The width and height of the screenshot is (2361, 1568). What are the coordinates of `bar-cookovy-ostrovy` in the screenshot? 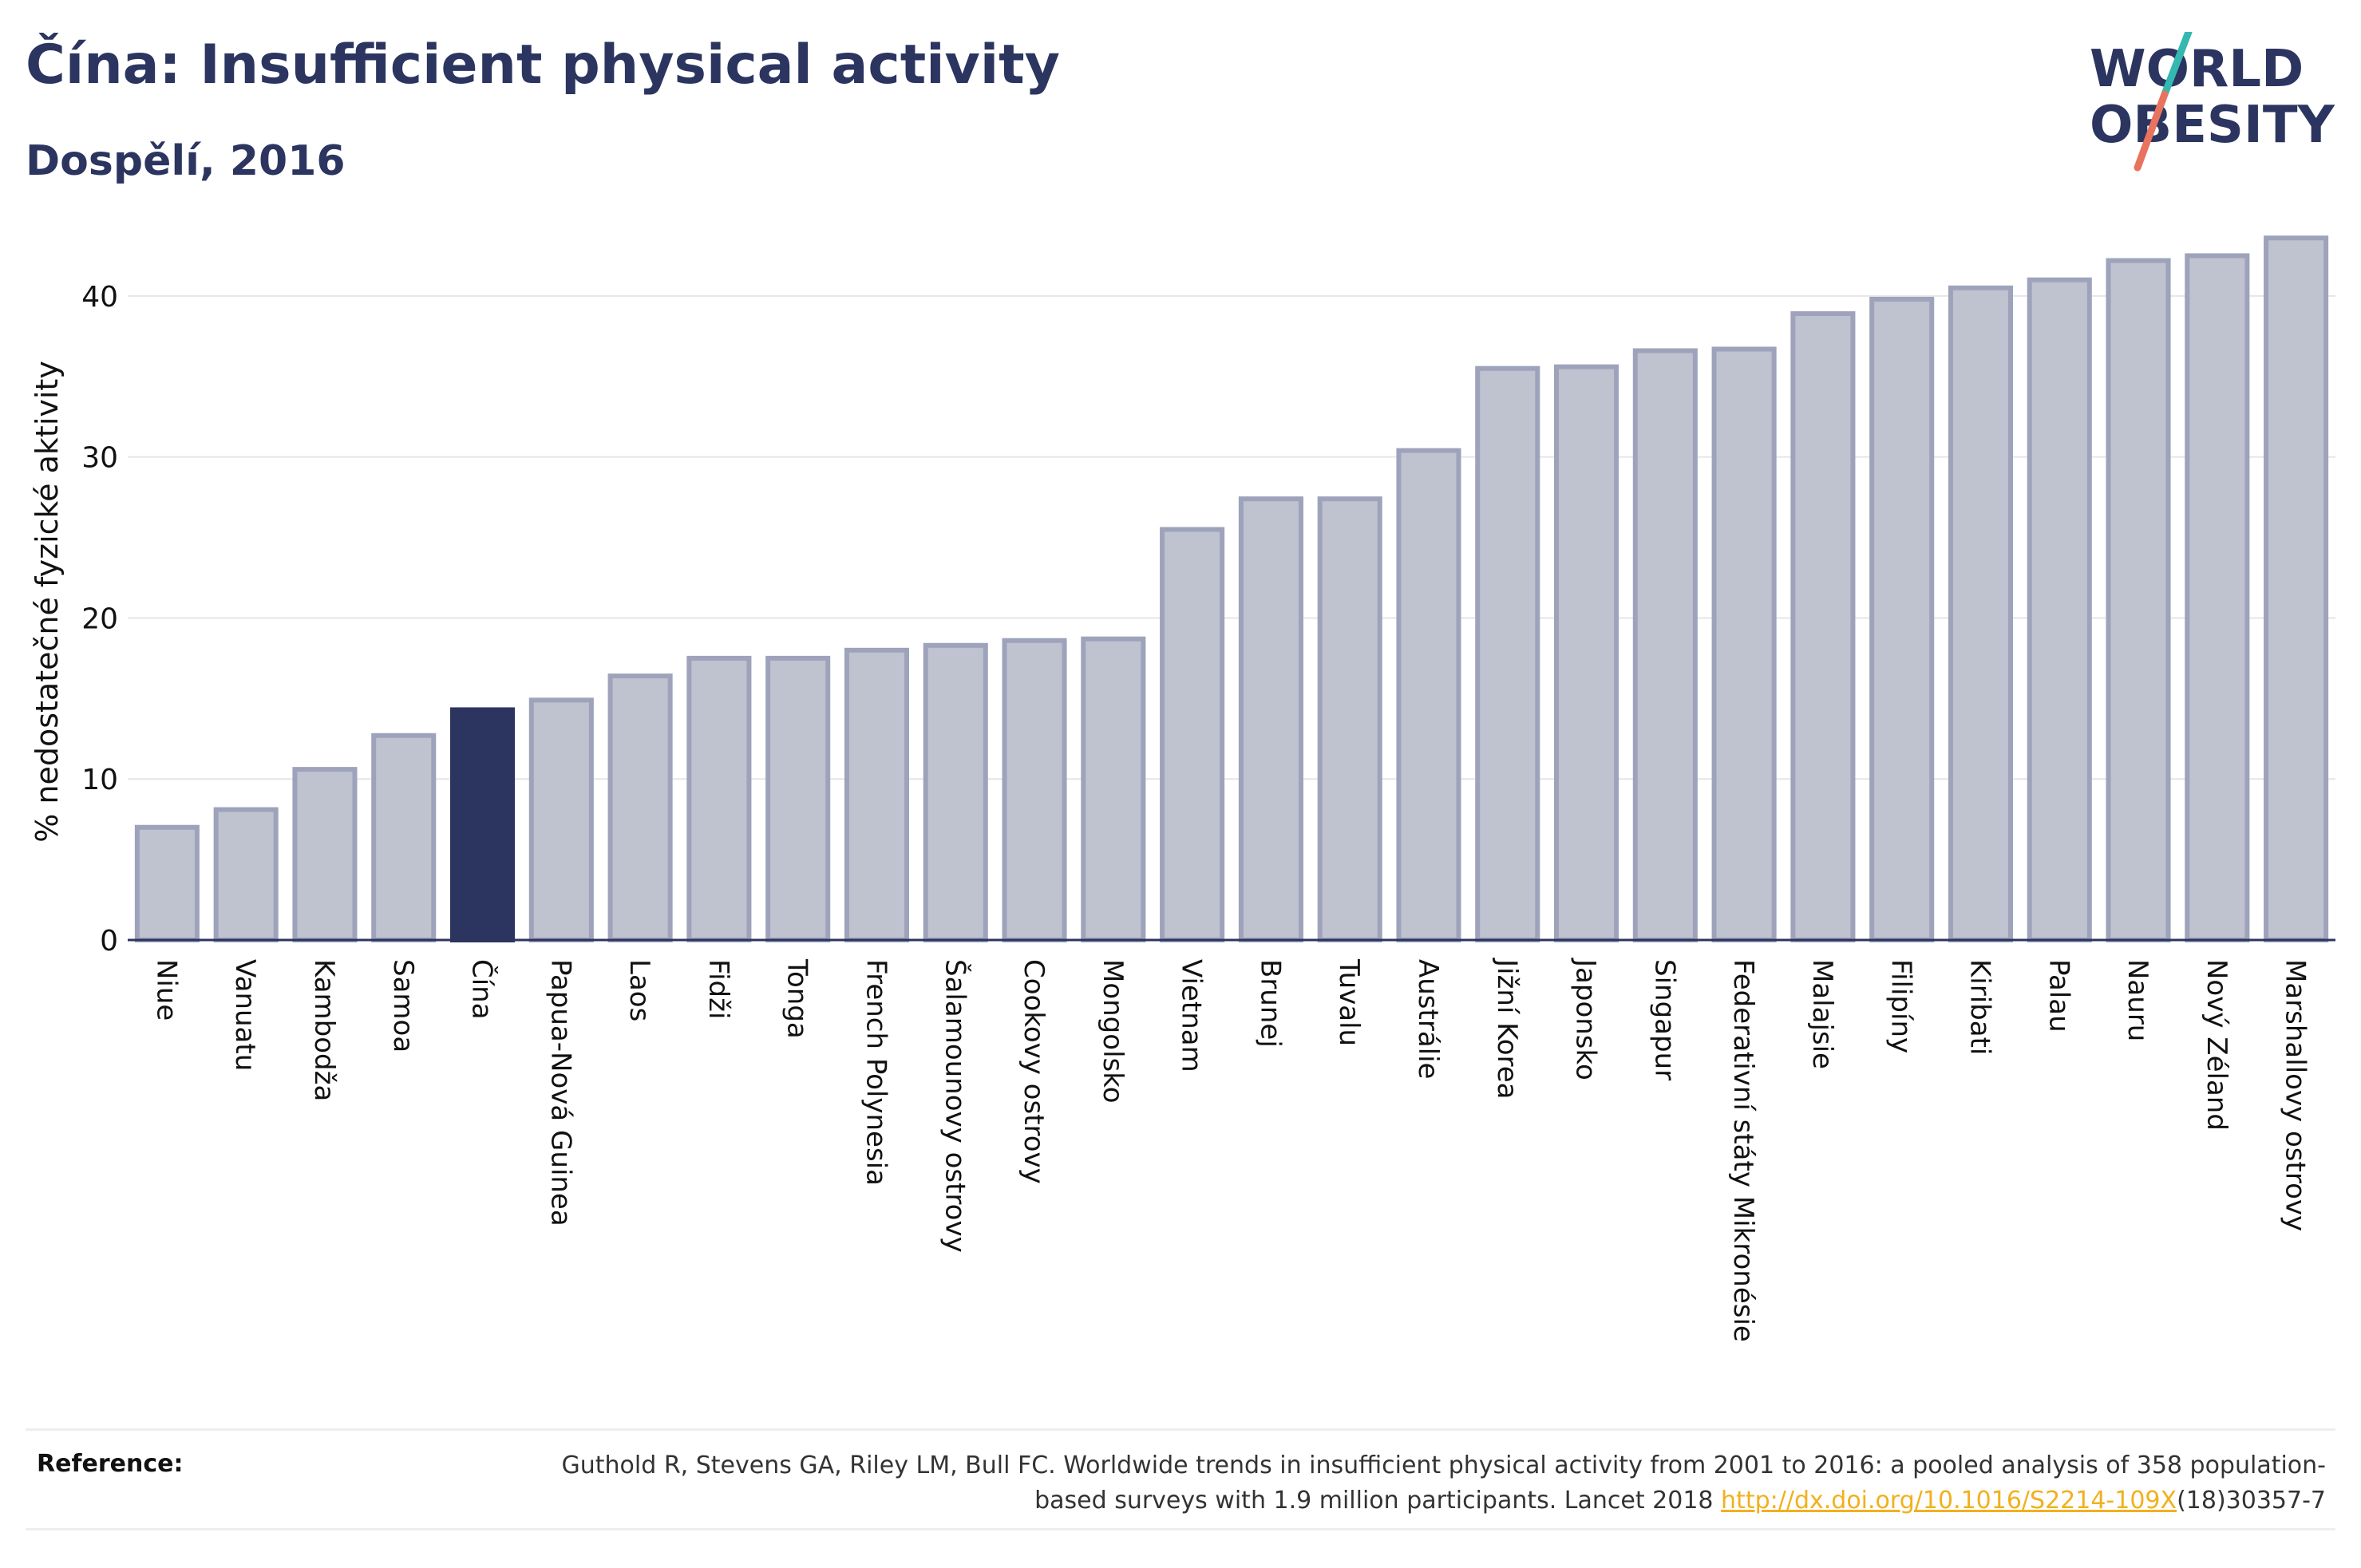 It's located at (1034, 790).